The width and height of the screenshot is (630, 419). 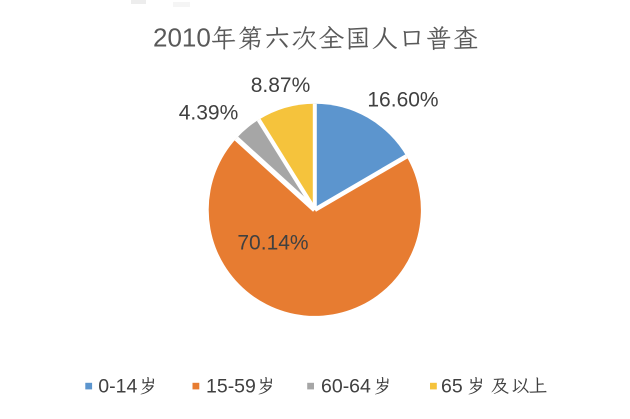 What do you see at coordinates (209, 113) in the screenshot?
I see `svg-text: 4.39%` at bounding box center [209, 113].